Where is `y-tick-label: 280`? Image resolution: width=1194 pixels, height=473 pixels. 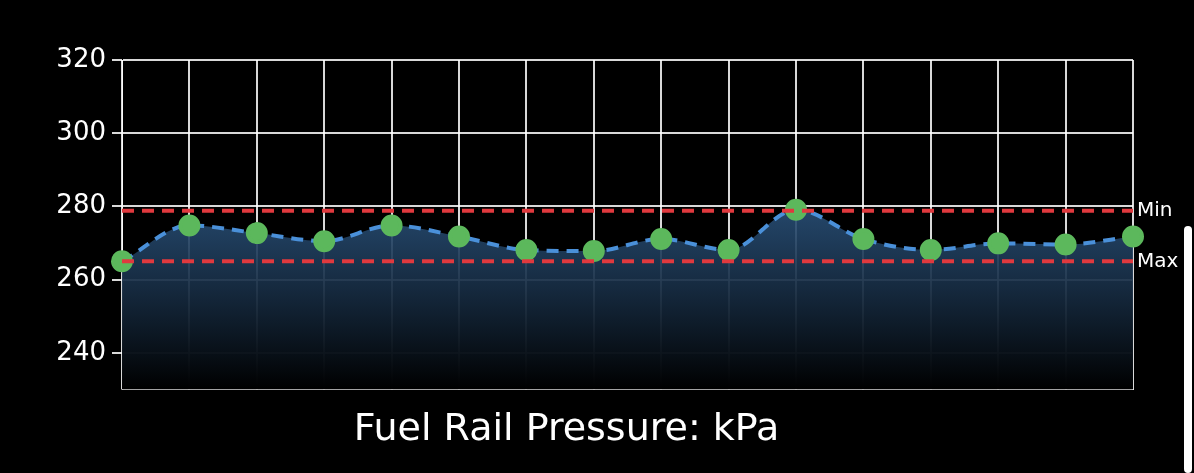
y-tick-label: 280 is located at coordinates (81, 204).